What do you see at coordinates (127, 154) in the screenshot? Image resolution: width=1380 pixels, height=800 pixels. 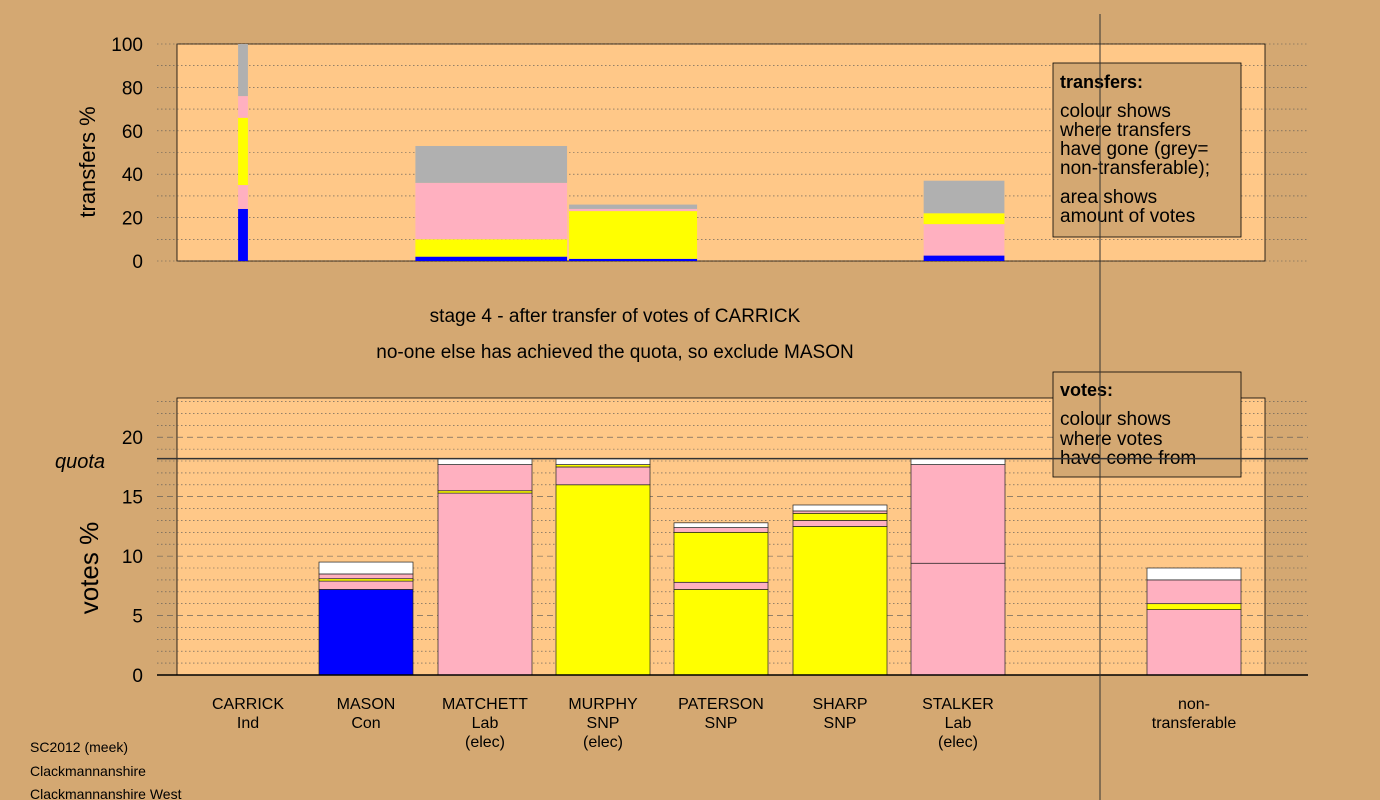 I see `transfers-y-axis: 0 20 40 60 80 100` at bounding box center [127, 154].